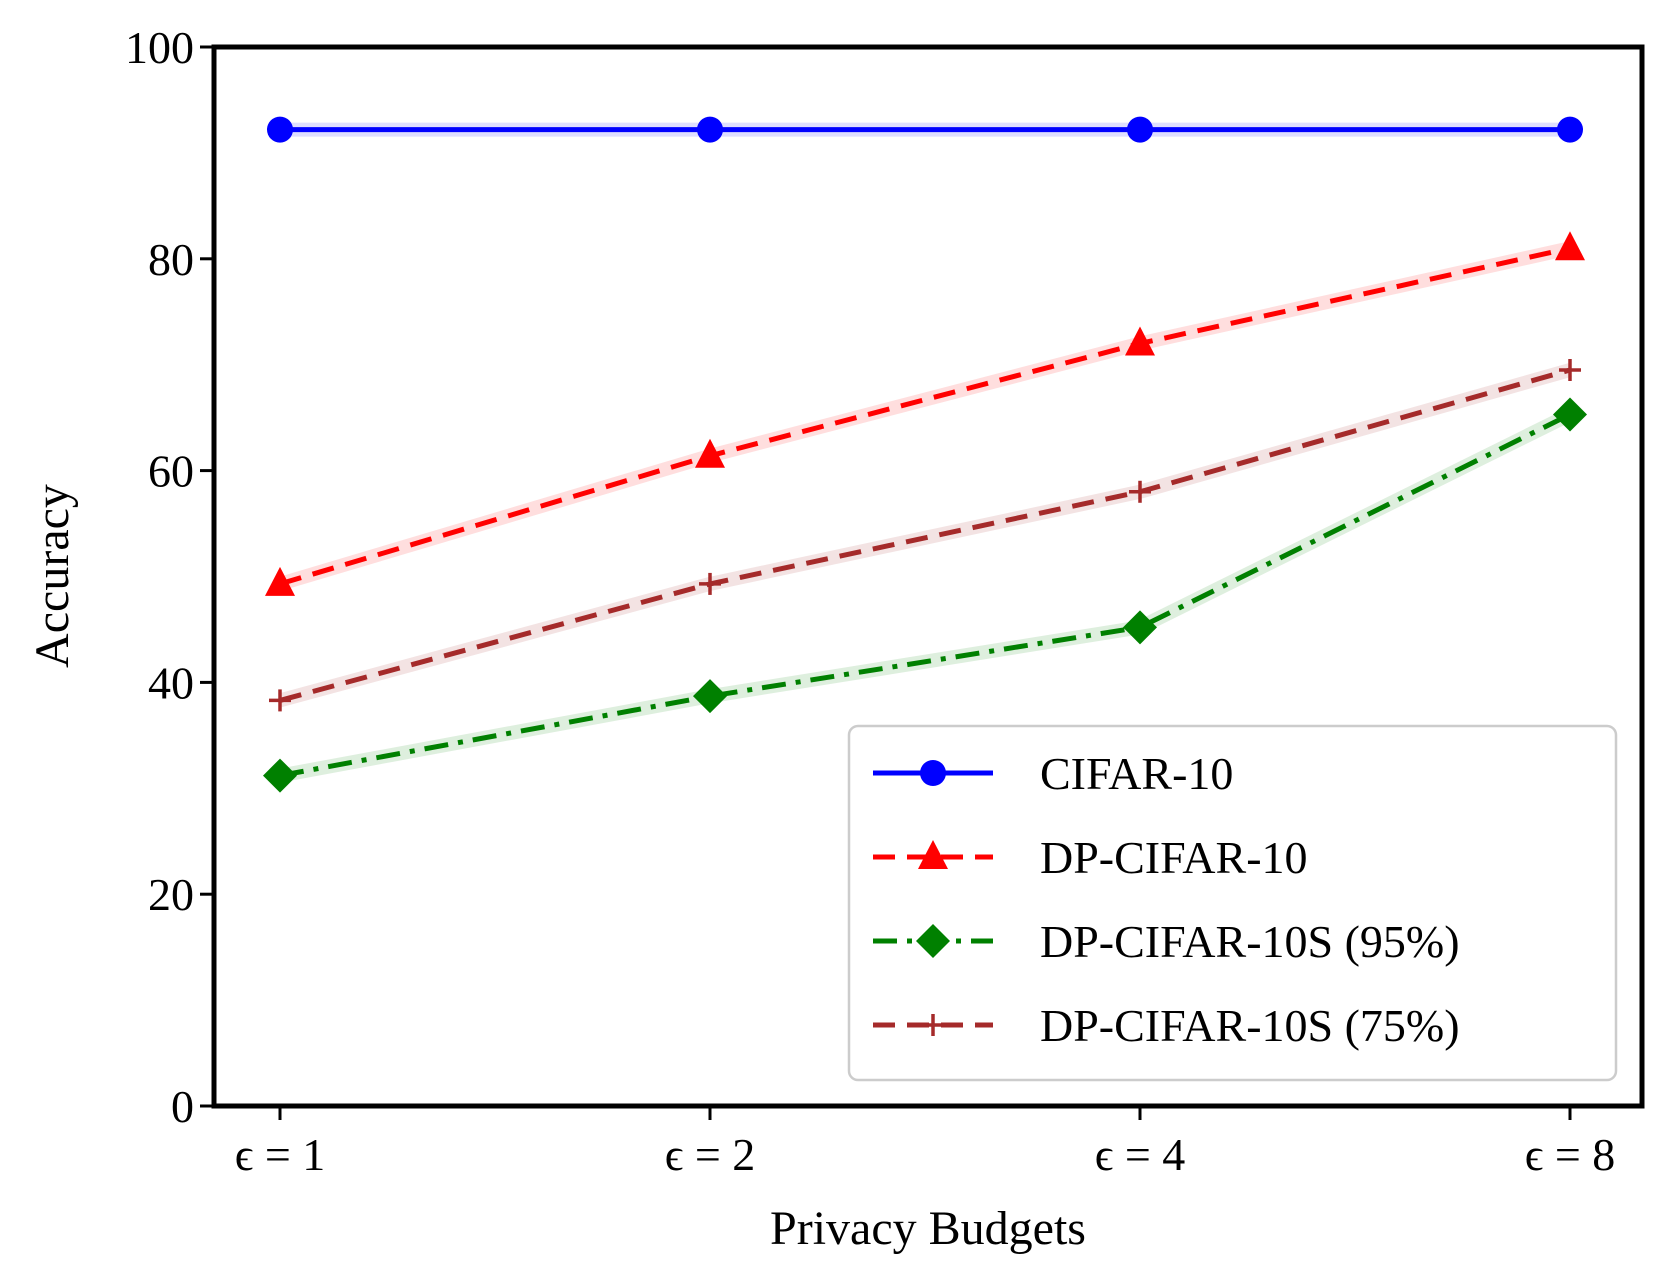  What do you see at coordinates (280, 1154) in the screenshot?
I see `x-tick-label: ϵ = 1` at bounding box center [280, 1154].